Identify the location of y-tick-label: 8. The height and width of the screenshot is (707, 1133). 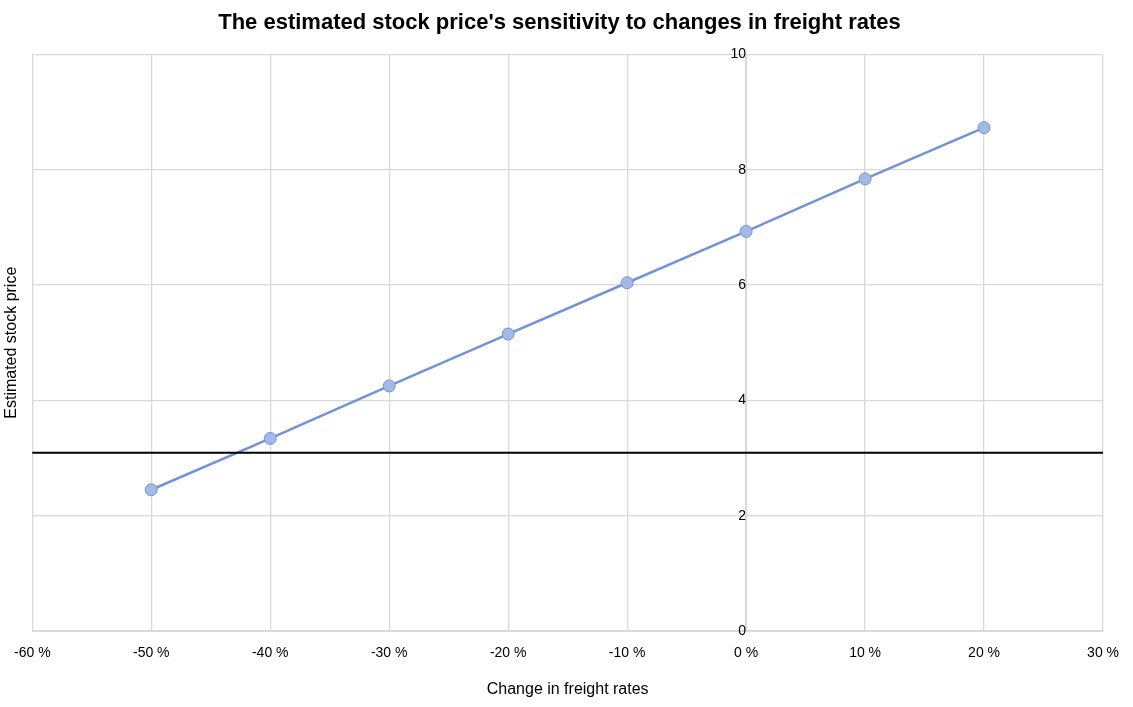
(742, 168).